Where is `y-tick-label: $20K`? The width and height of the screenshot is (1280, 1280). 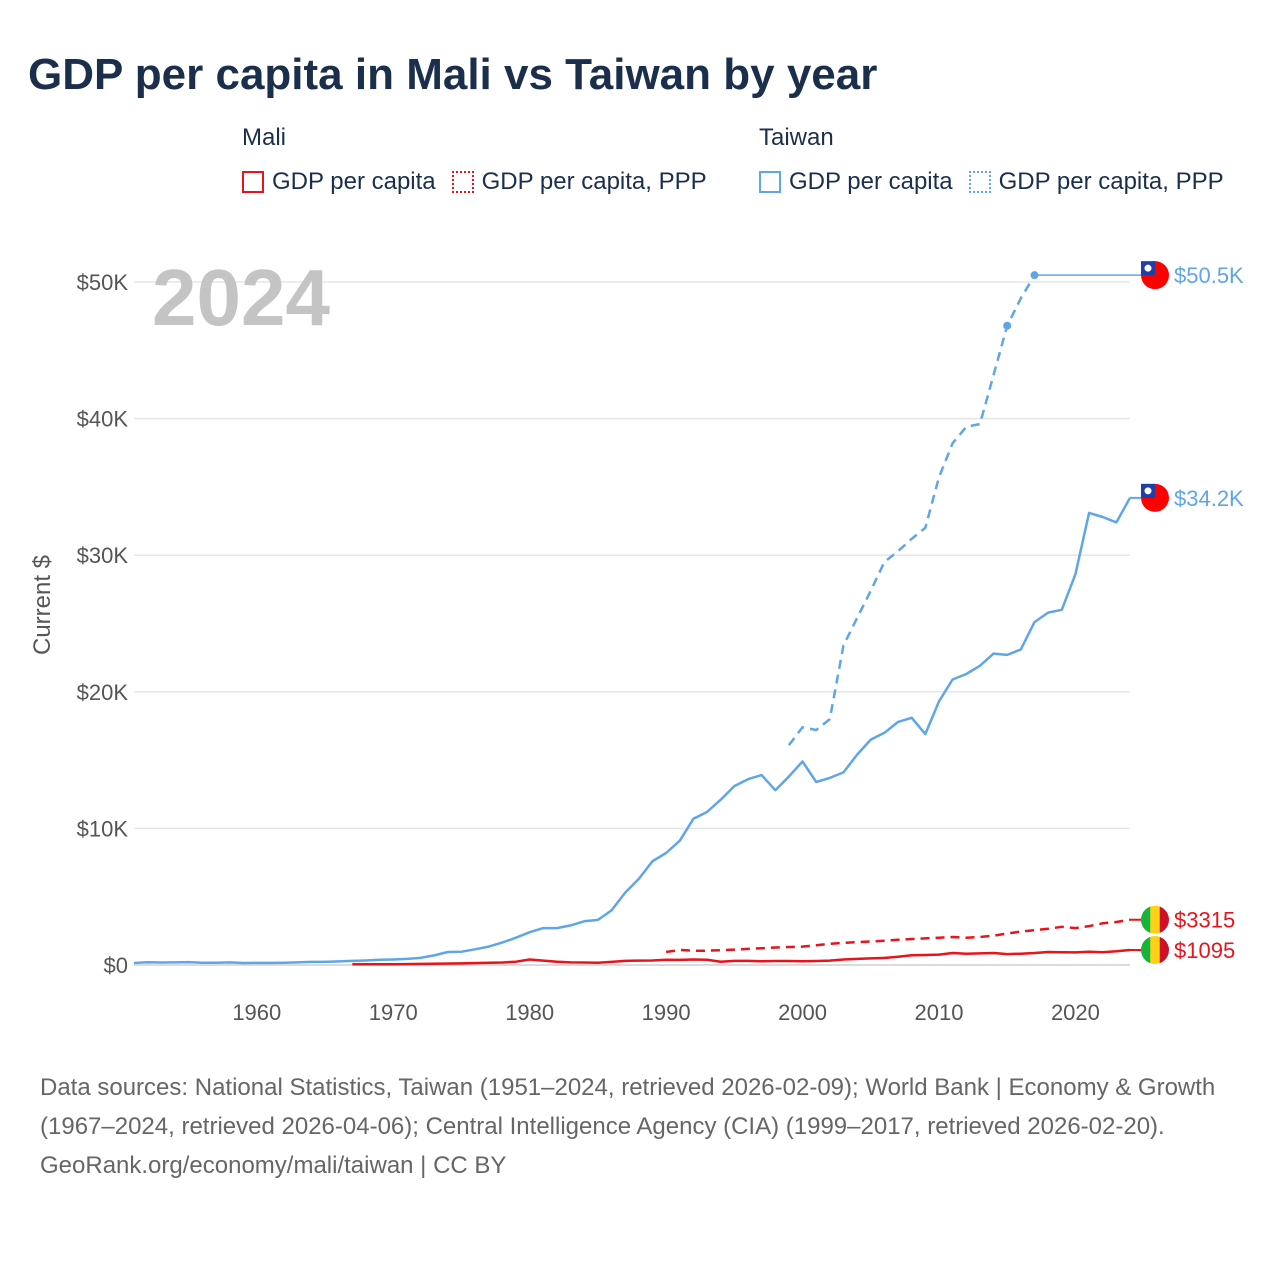 y-tick-label: $20K is located at coordinates (103, 692).